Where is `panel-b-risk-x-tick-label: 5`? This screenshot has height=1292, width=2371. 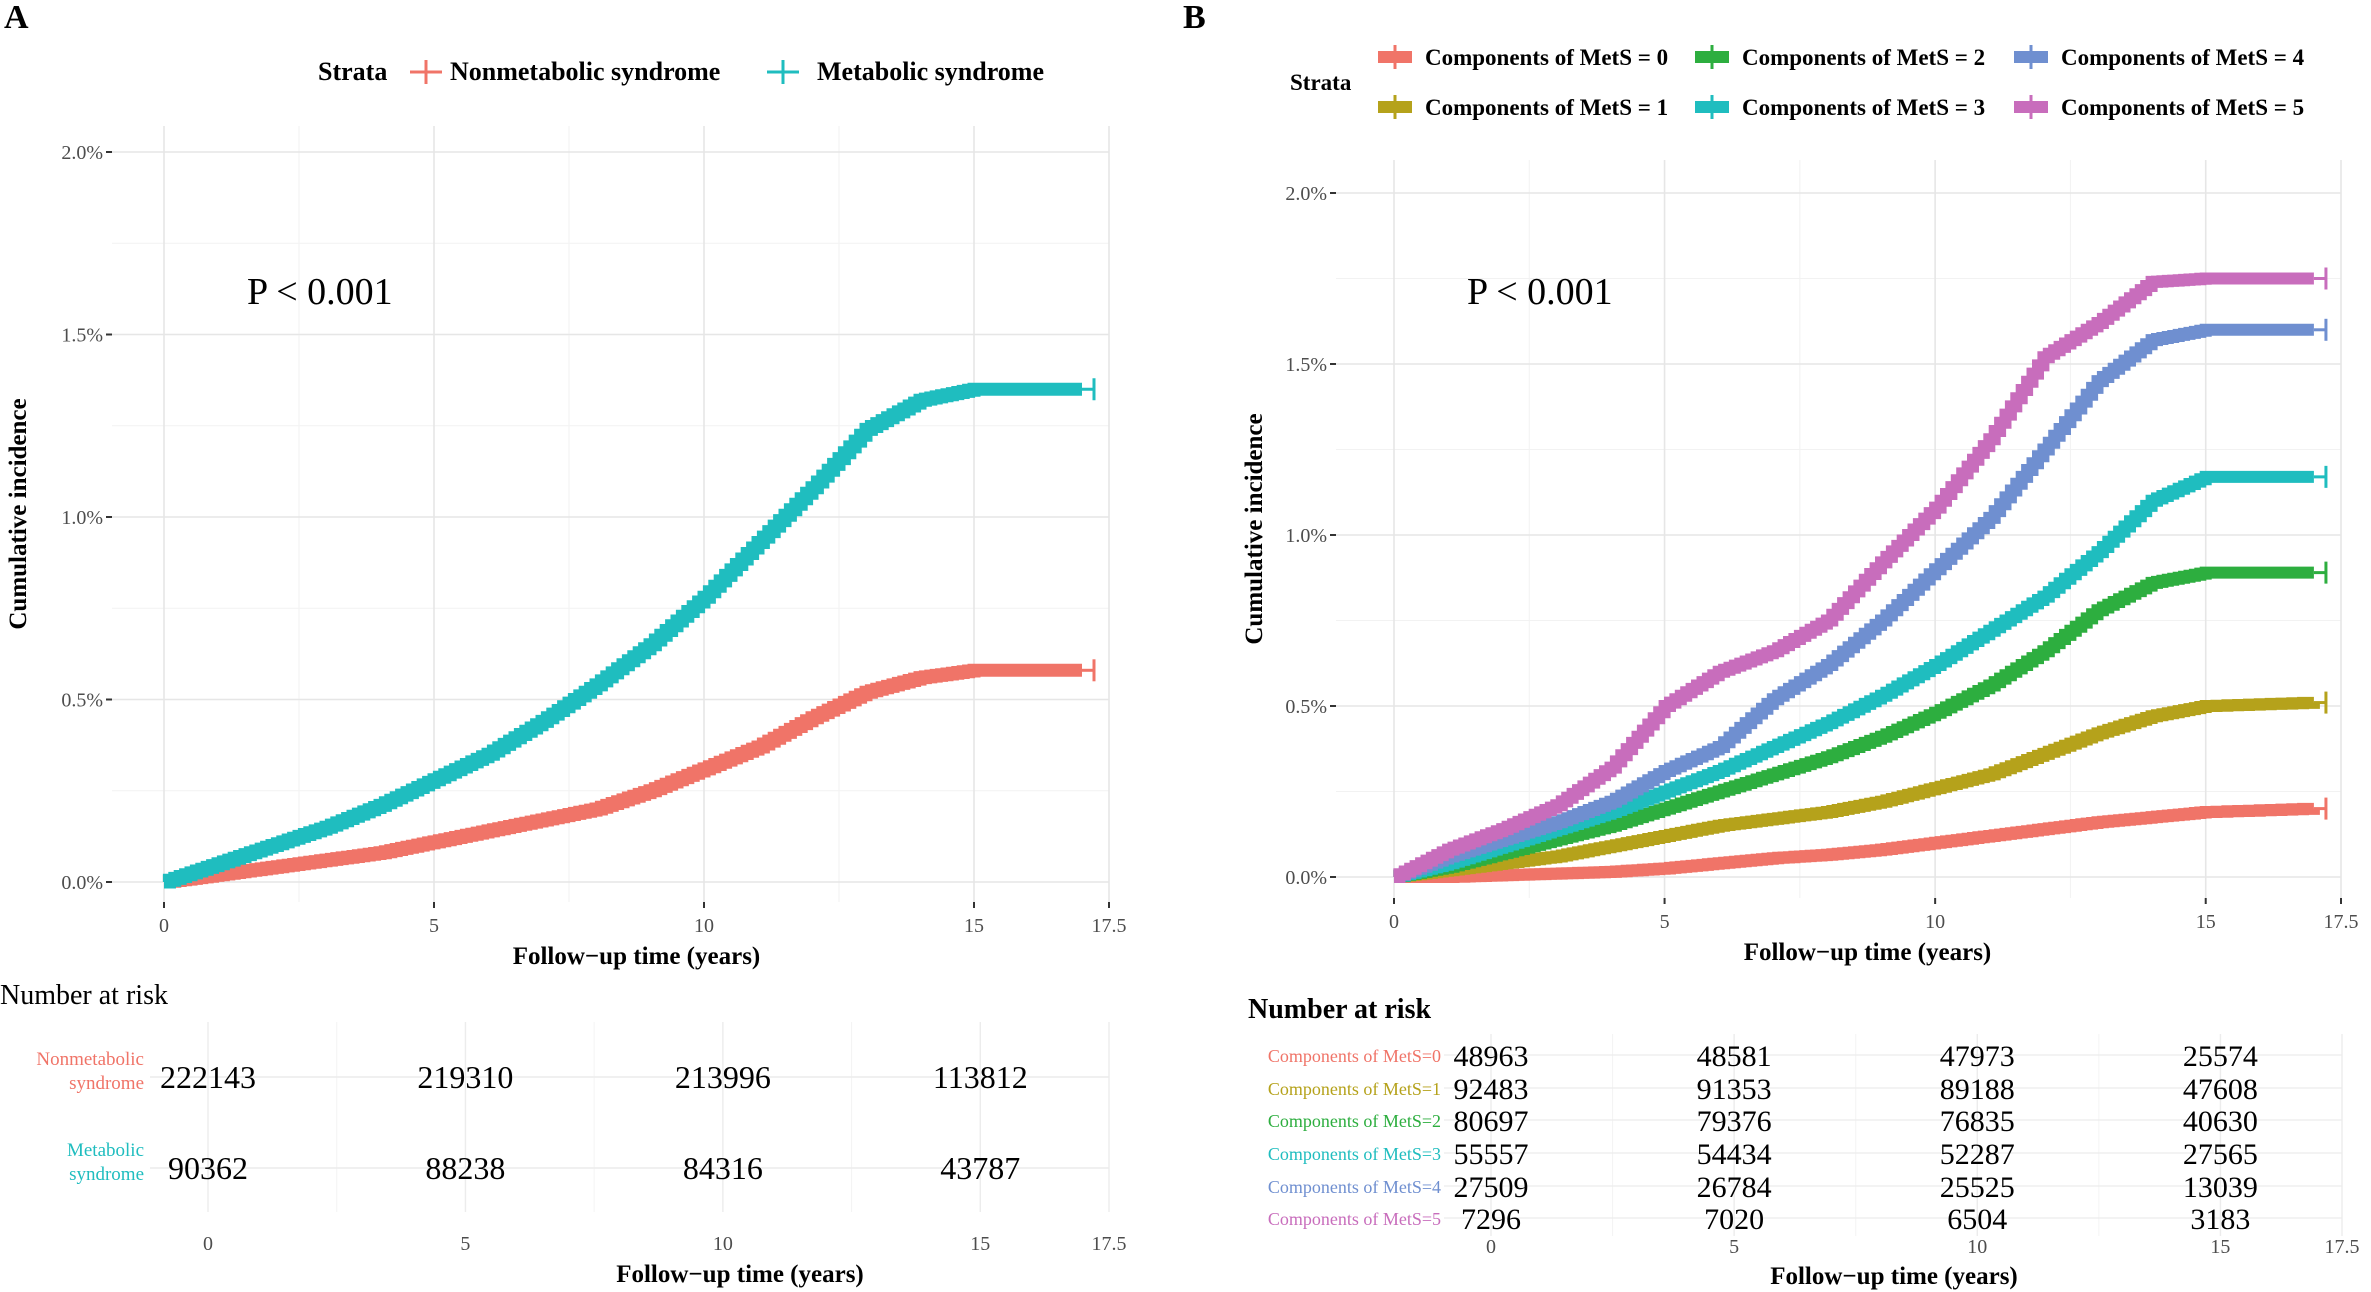 panel-b-risk-x-tick-label: 5 is located at coordinates (1734, 1247).